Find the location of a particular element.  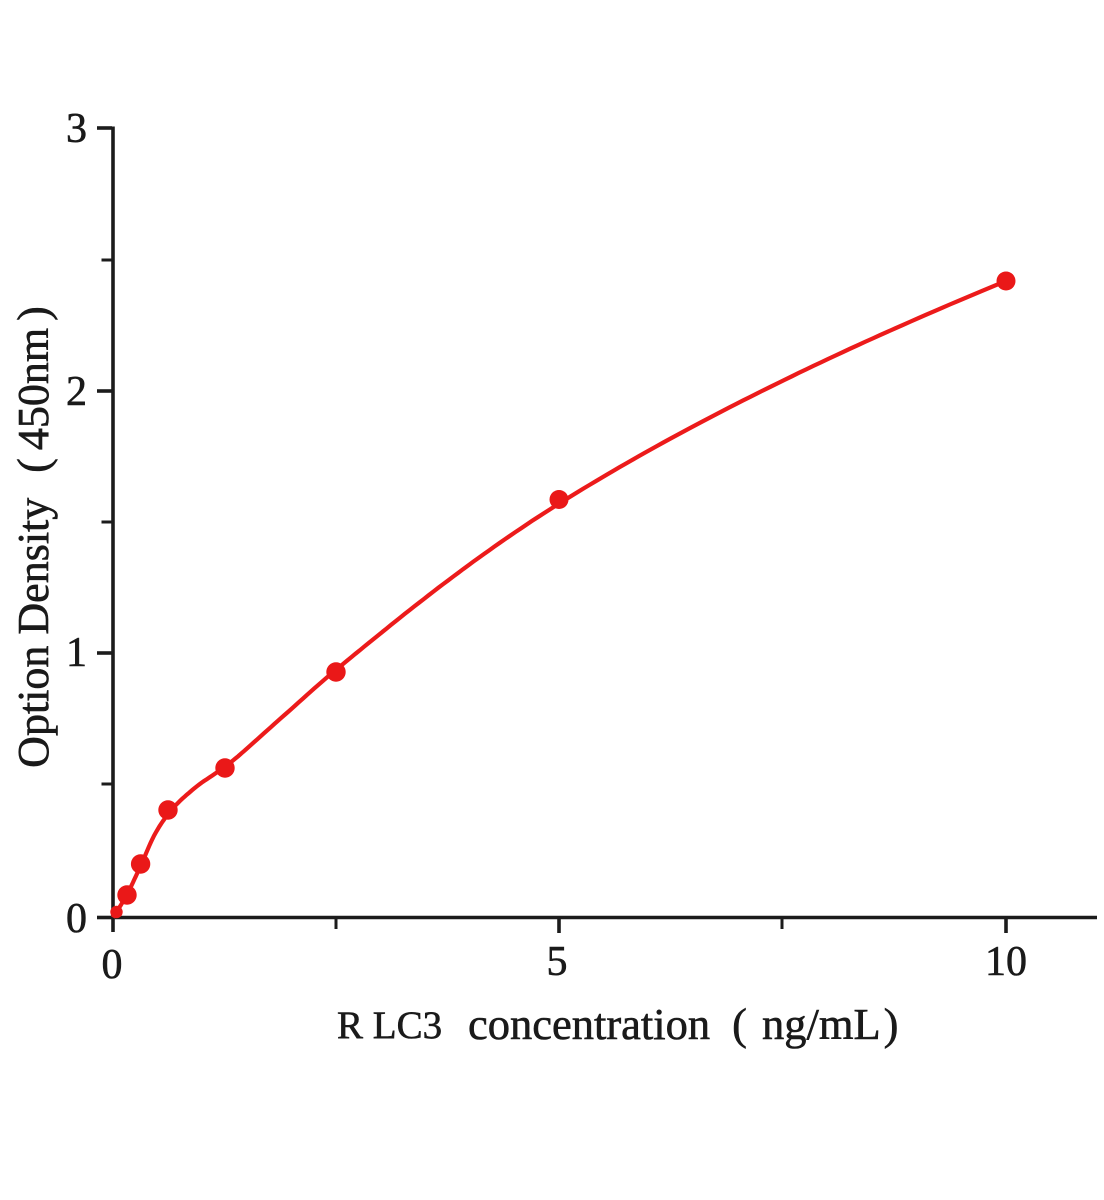

svg-text: concentration(ng/mL) is located at coordinates (683, 1024).